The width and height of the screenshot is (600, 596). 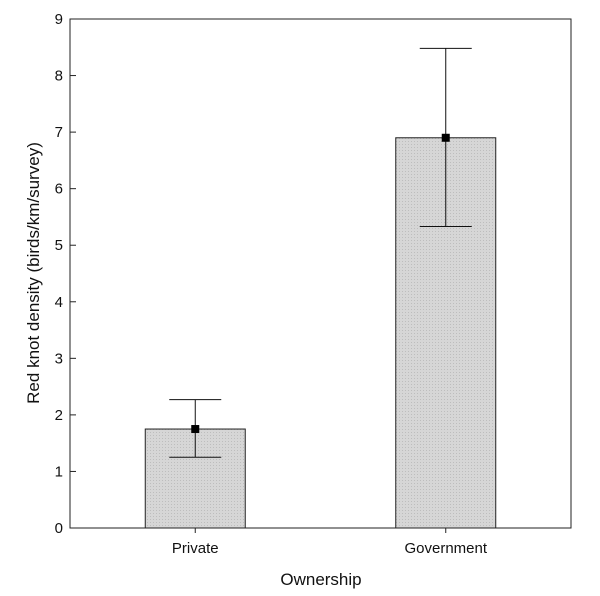 What do you see at coordinates (59, 245) in the screenshot?
I see `y-tick-label: 5` at bounding box center [59, 245].